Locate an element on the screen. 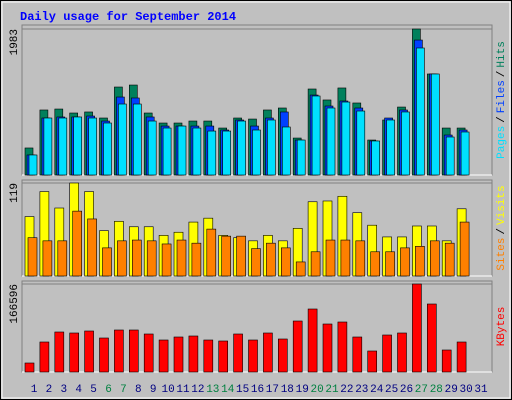  x-tick-label: 15 is located at coordinates (242, 390).